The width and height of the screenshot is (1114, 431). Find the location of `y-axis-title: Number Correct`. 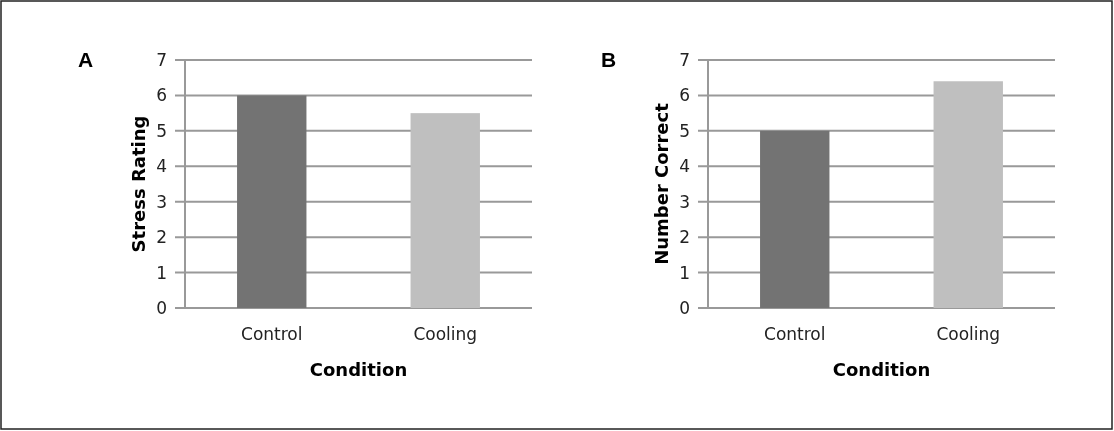

y-axis-title: Number Correct is located at coordinates (661, 183).